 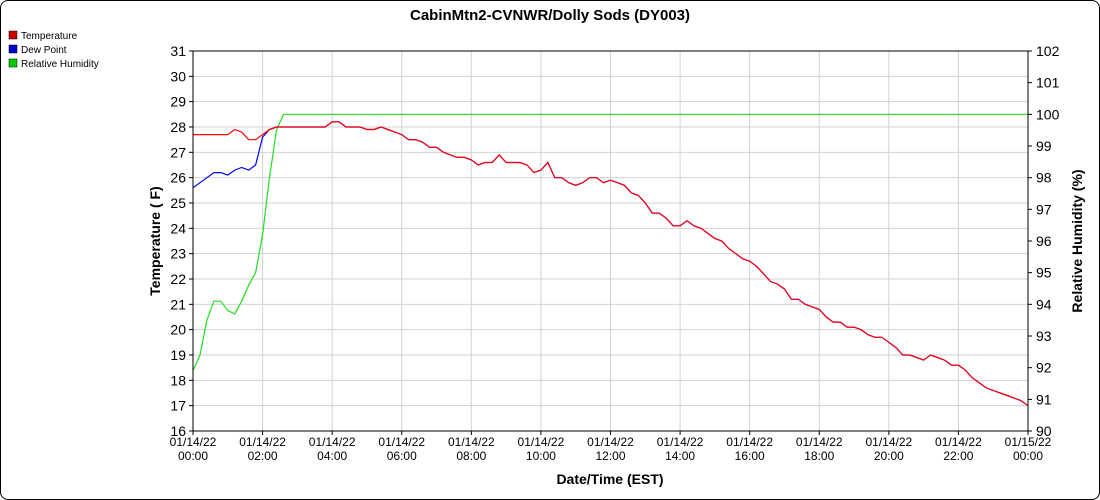 What do you see at coordinates (13, 49) in the screenshot?
I see `legend-swatch-dew-point` at bounding box center [13, 49].